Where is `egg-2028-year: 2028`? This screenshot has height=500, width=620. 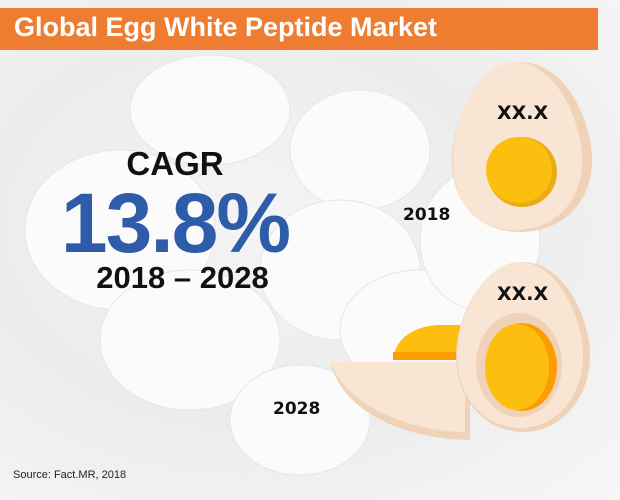 egg-2028-year: 2028 is located at coordinates (297, 409).